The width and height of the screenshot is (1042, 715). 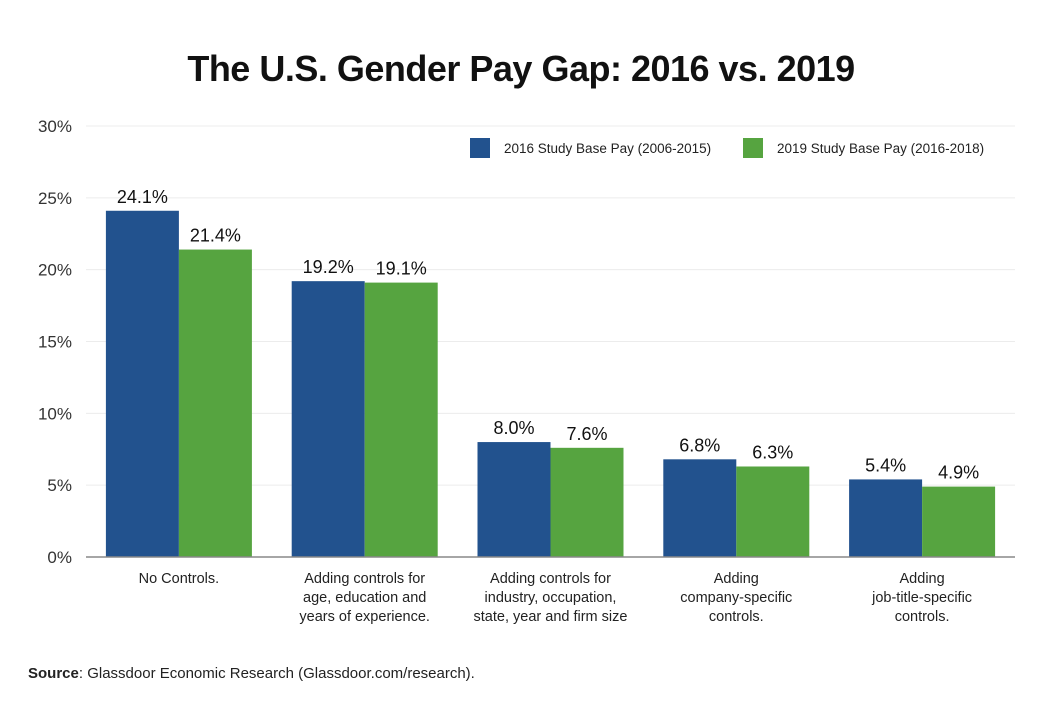 What do you see at coordinates (59, 485) in the screenshot?
I see `y-tick-label: 5%` at bounding box center [59, 485].